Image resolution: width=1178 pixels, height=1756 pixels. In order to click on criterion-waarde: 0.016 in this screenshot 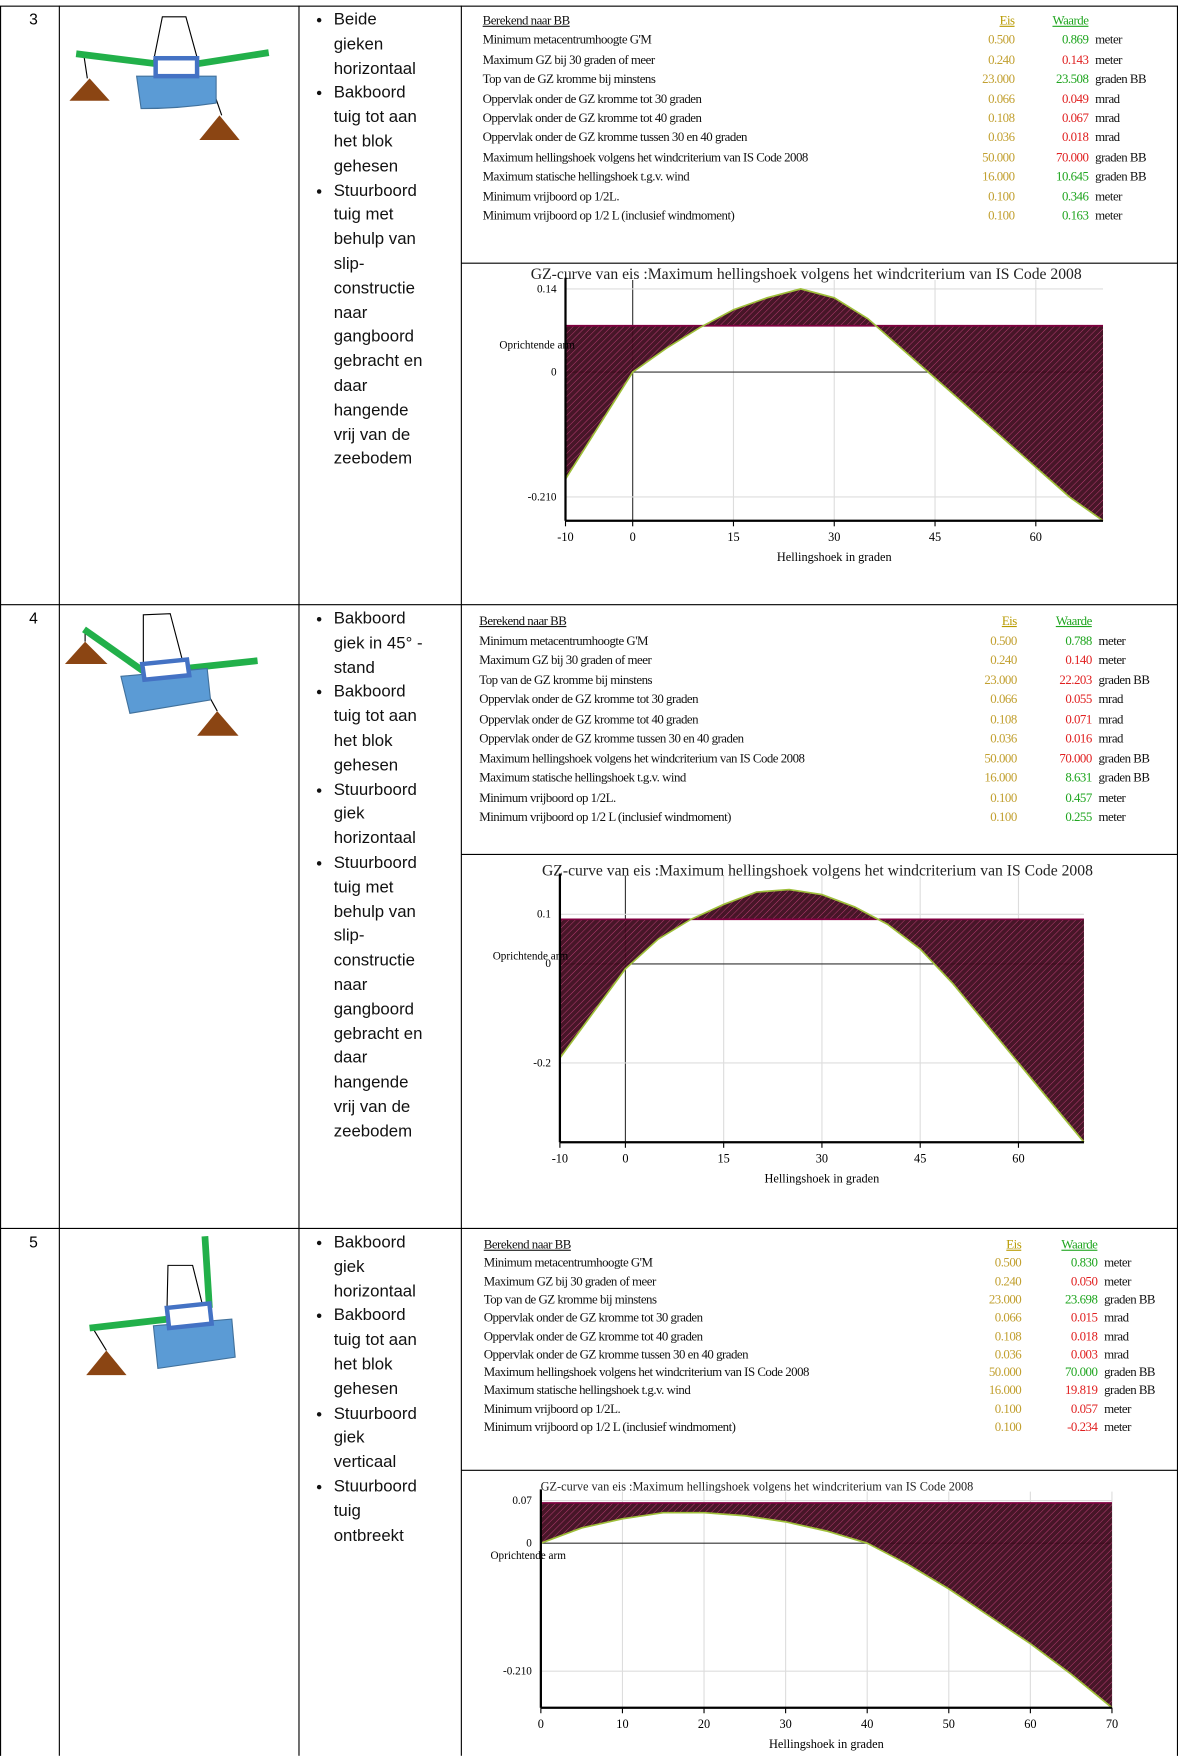, I will do `click(1078, 739)`.